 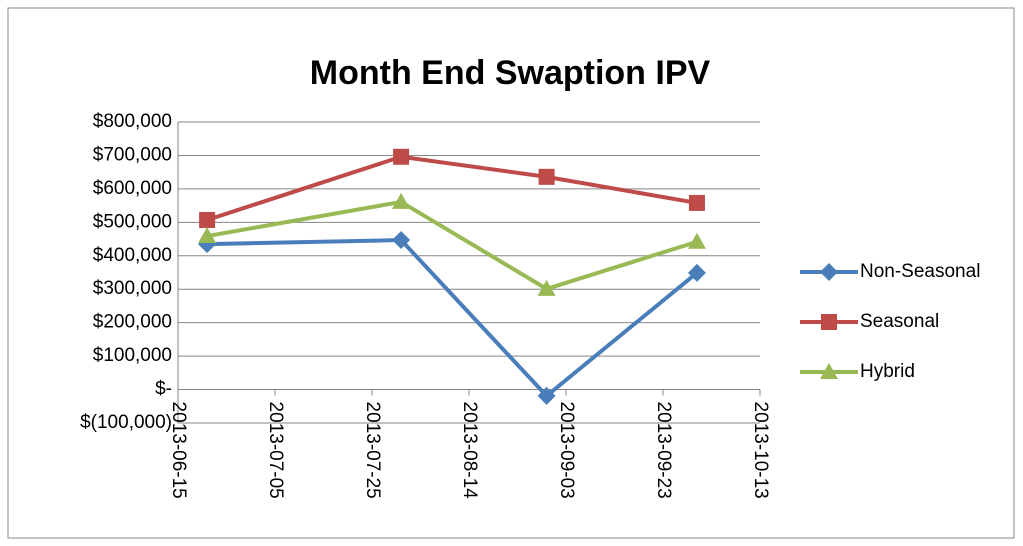 What do you see at coordinates (469, 451) in the screenshot?
I see `x-tick-label: 2013-08-14` at bounding box center [469, 451].